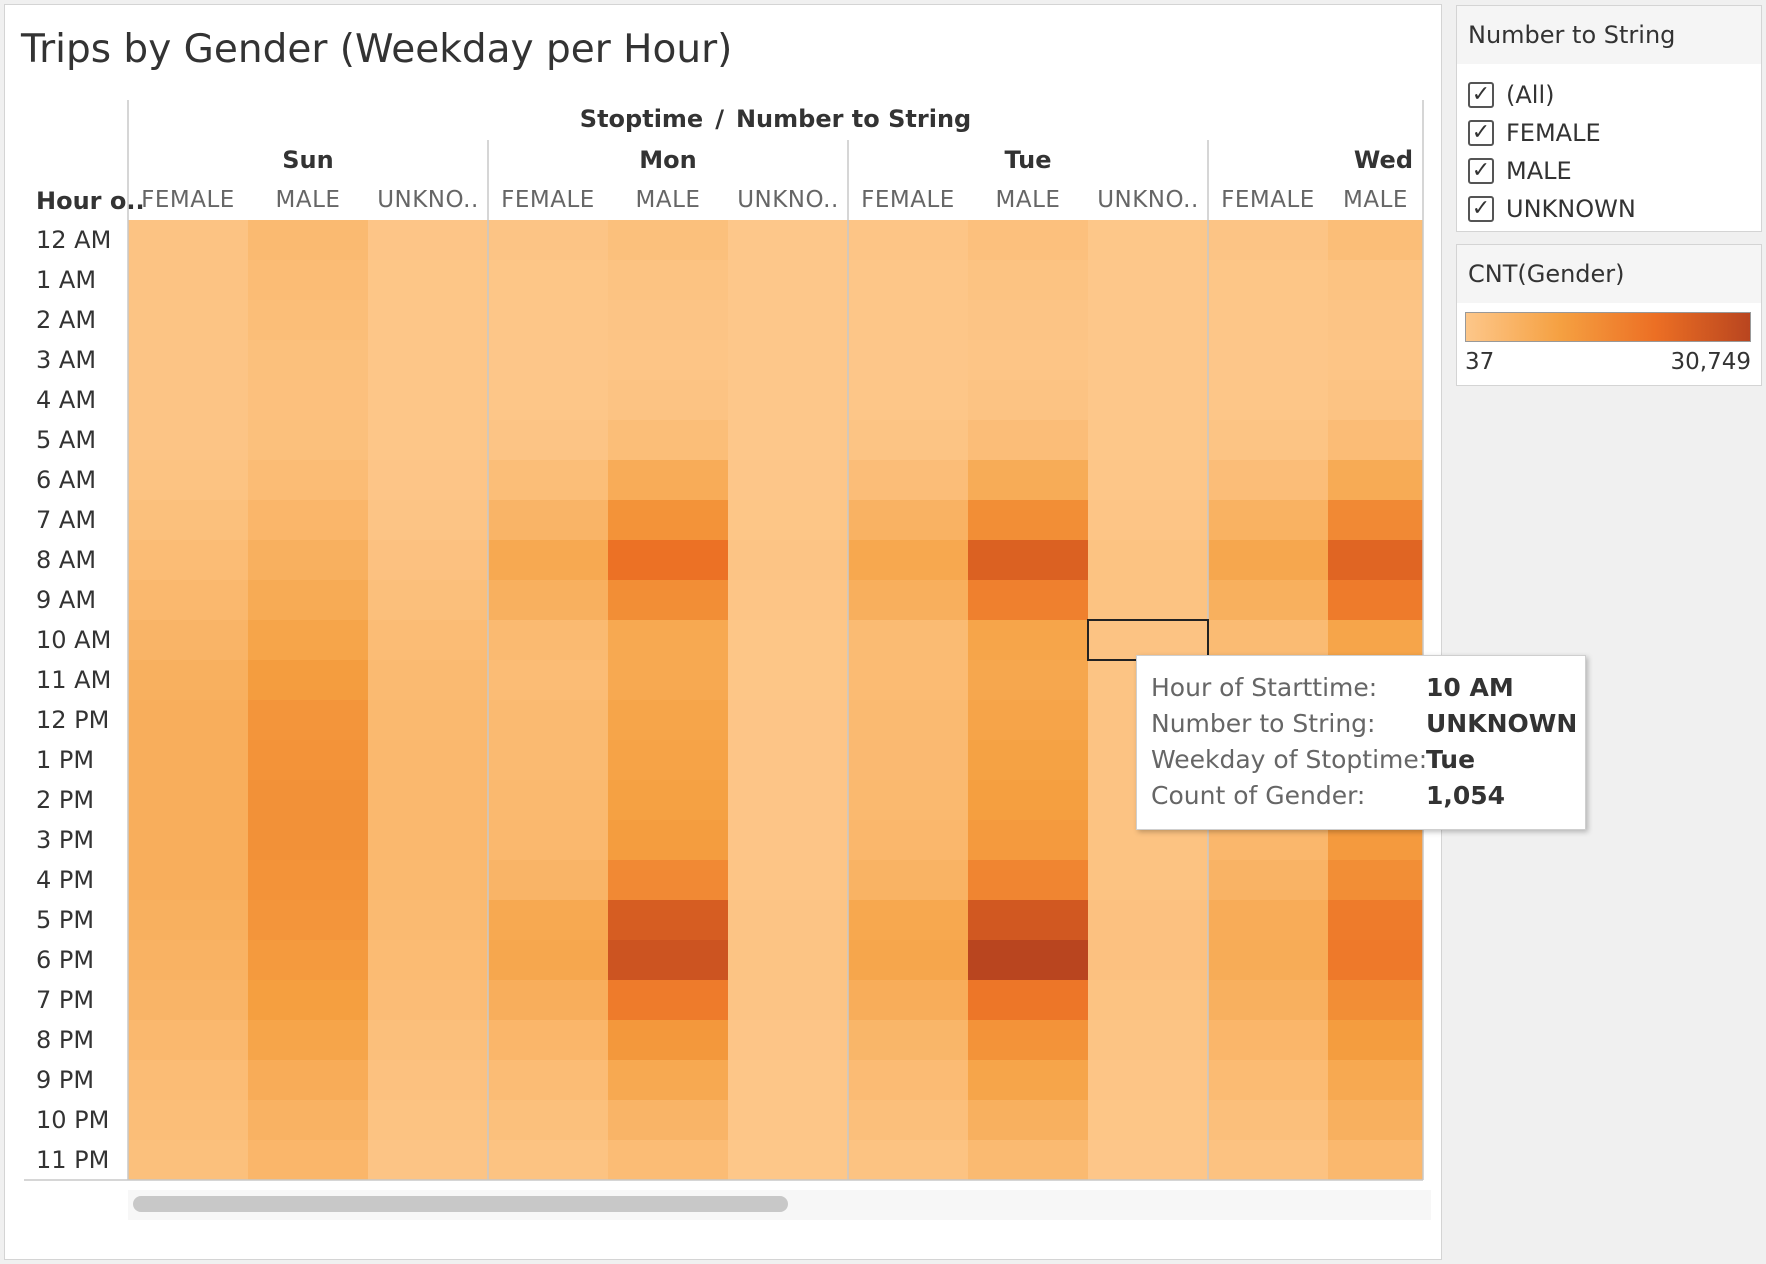 Image resolution: width=1766 pixels, height=1264 pixels. I want to click on heatmap-cell-mon-unknown-10-pm, so click(788, 1120).